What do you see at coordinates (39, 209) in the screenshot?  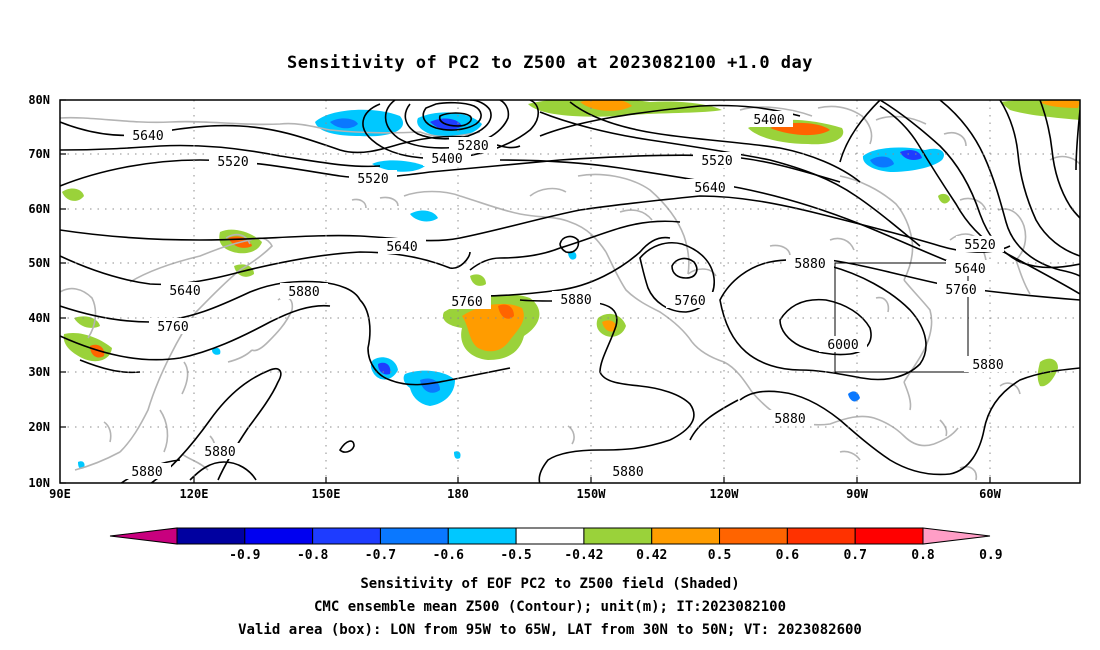 I see `lat-label: 60N` at bounding box center [39, 209].